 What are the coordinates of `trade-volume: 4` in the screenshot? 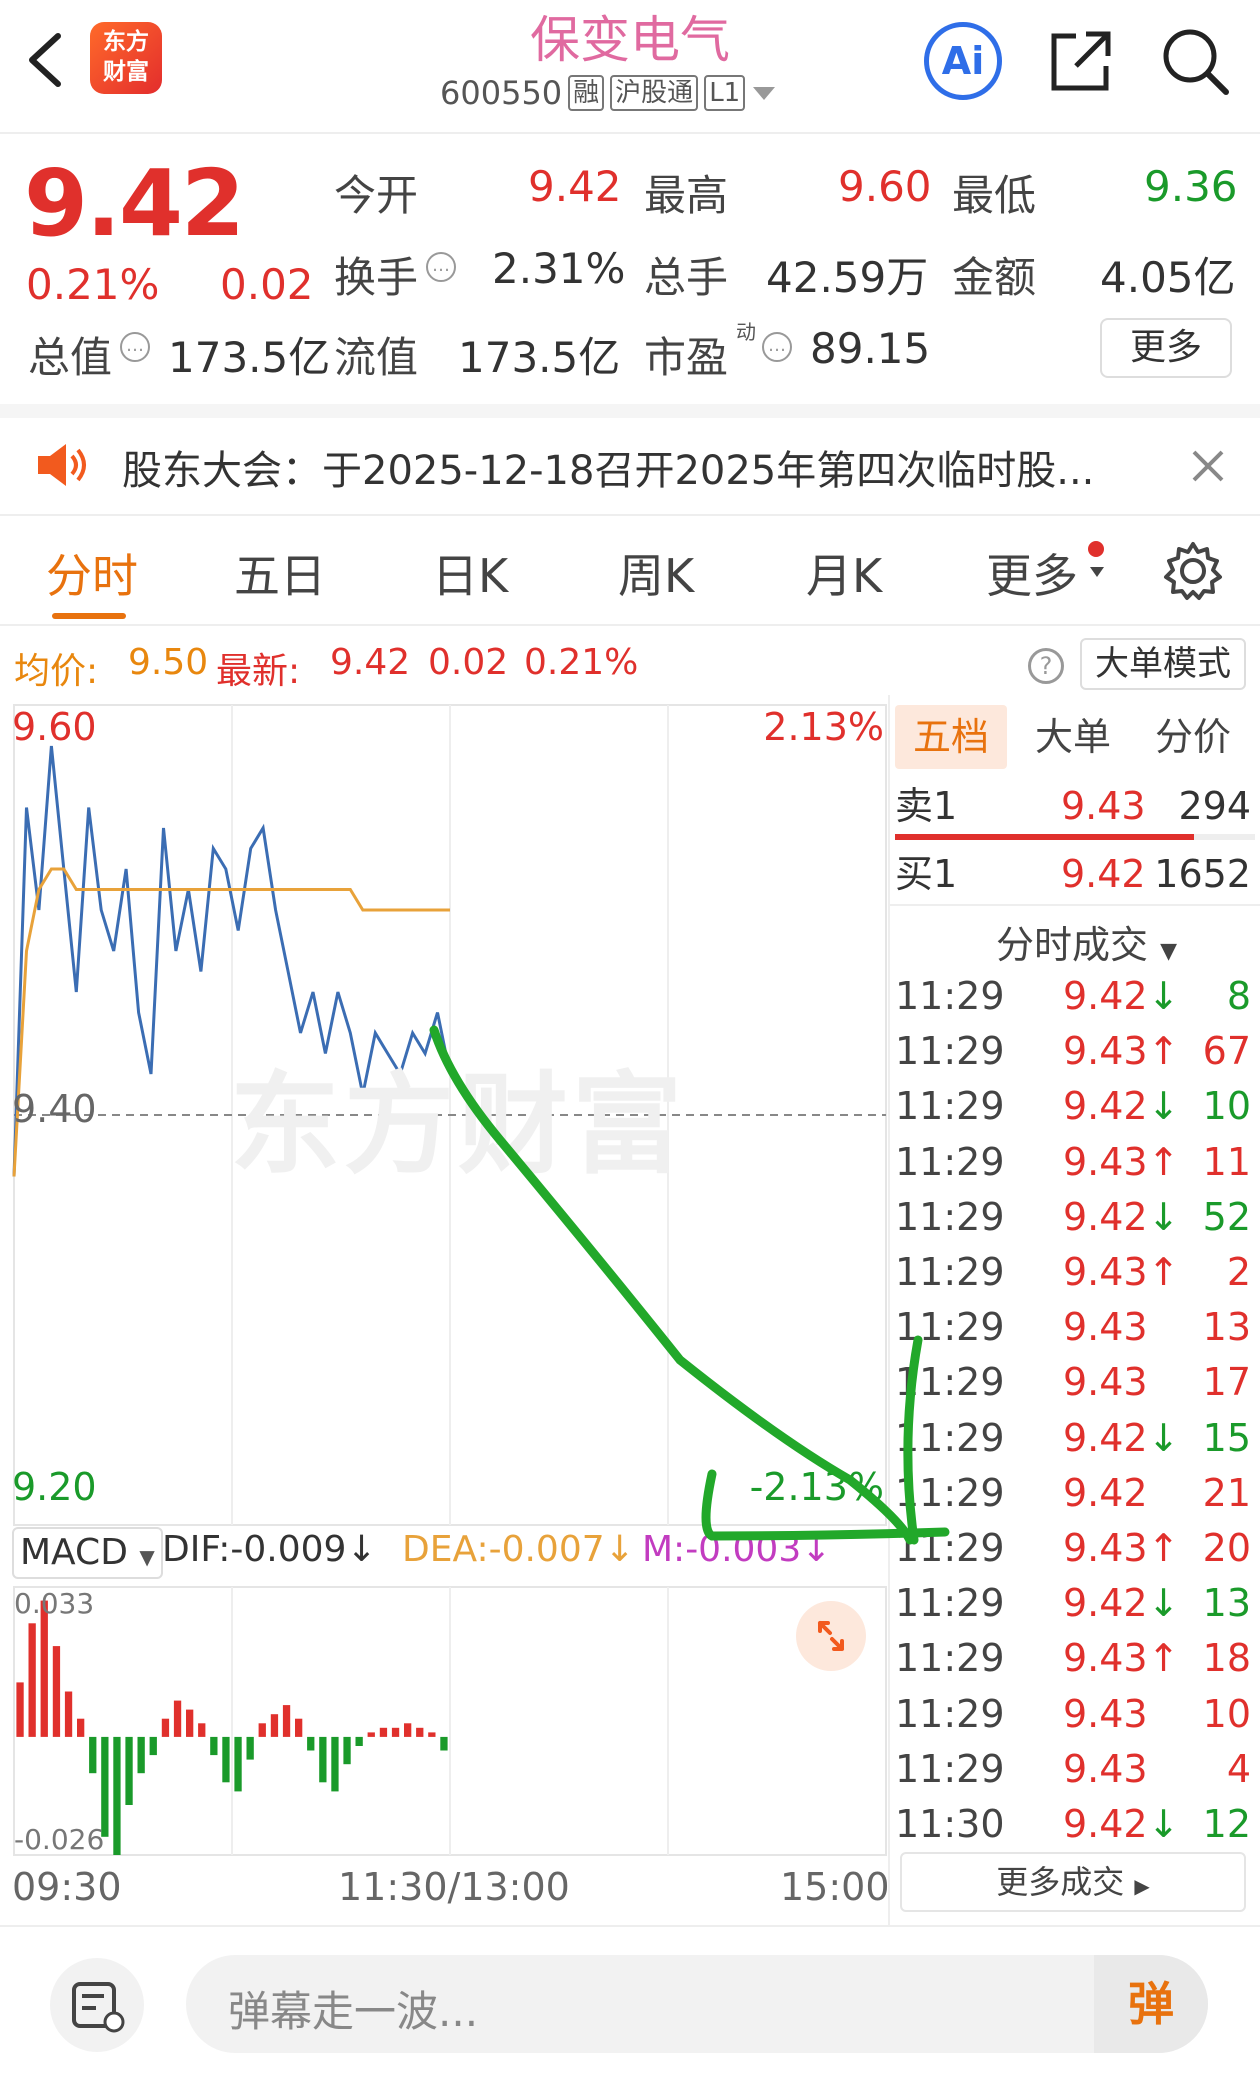 It's located at (1238, 1768).